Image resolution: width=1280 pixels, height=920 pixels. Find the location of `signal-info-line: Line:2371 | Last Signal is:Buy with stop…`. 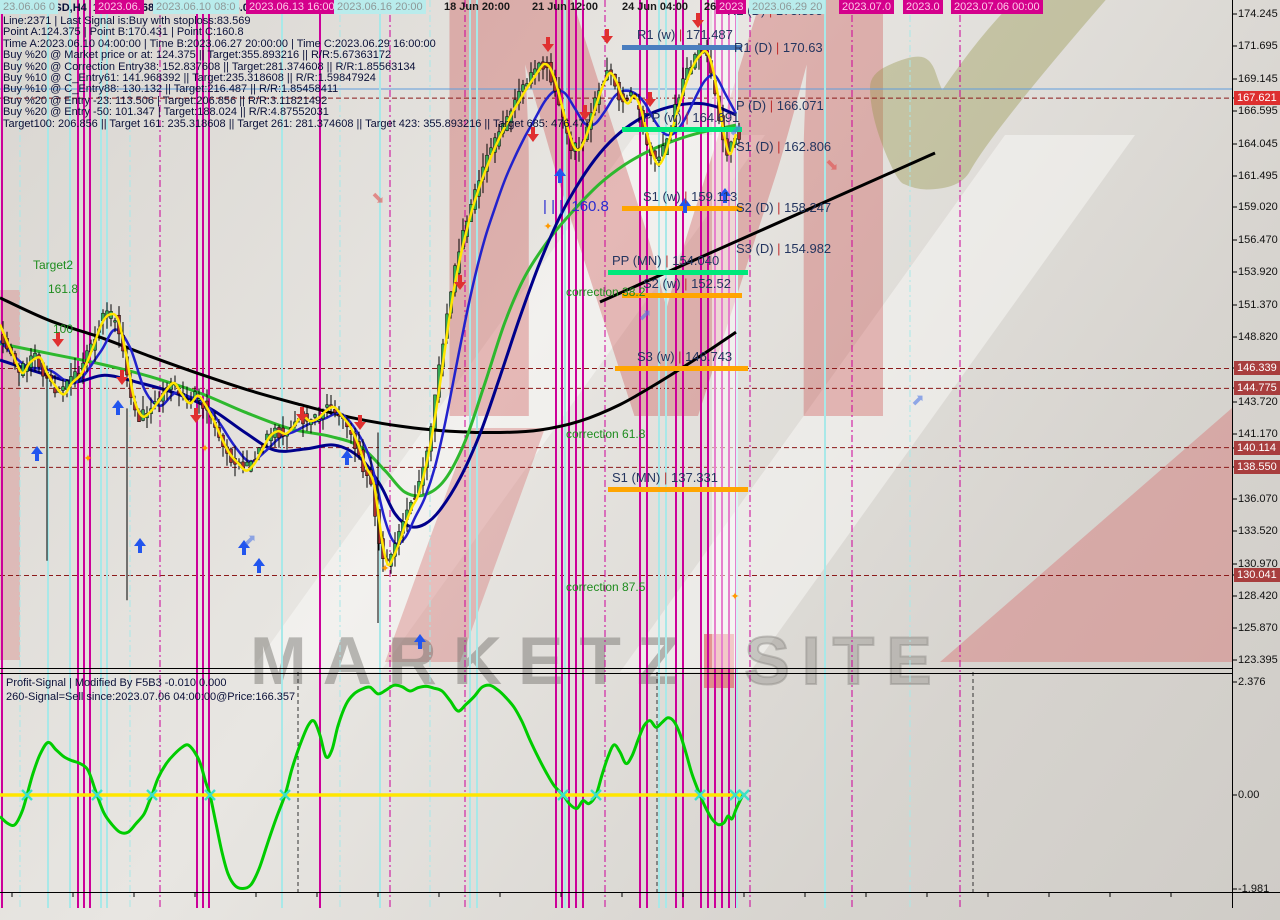

signal-info-line: Line:2371 | Last Signal is:Buy with stop… is located at coordinates (127, 21).